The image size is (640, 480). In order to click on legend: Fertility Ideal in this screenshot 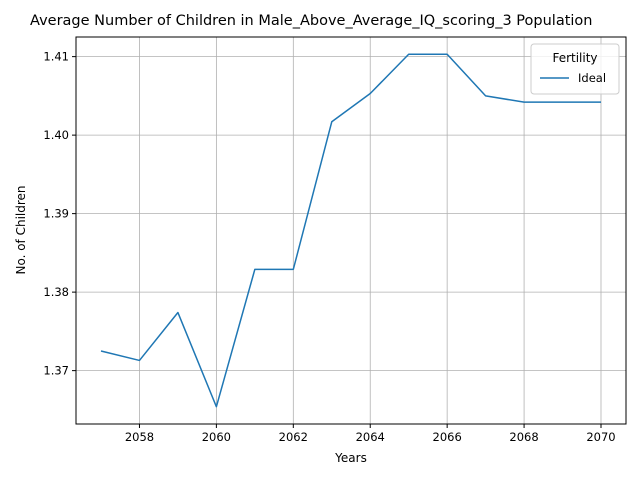, I will do `click(575, 69)`.